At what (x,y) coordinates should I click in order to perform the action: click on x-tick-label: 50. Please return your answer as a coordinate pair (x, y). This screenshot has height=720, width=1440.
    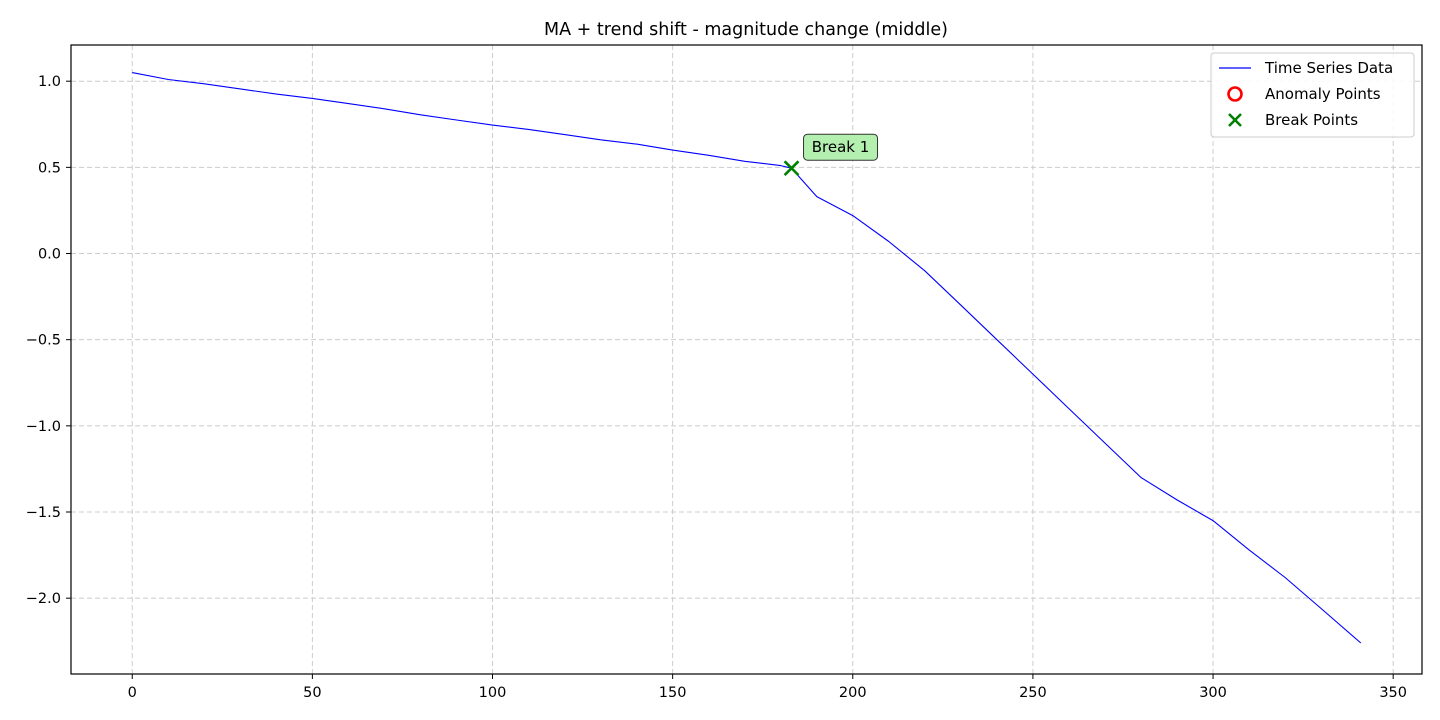
    Looking at the image, I should click on (312, 693).